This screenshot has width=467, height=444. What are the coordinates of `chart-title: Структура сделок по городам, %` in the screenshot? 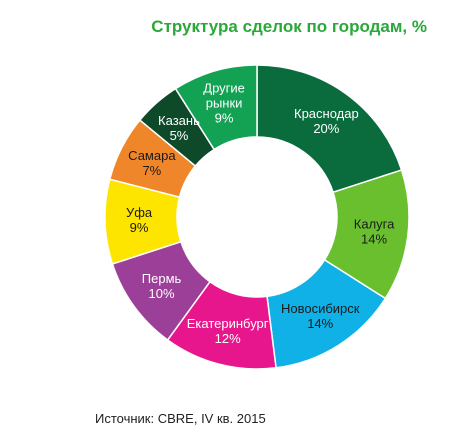 It's located at (289, 26).